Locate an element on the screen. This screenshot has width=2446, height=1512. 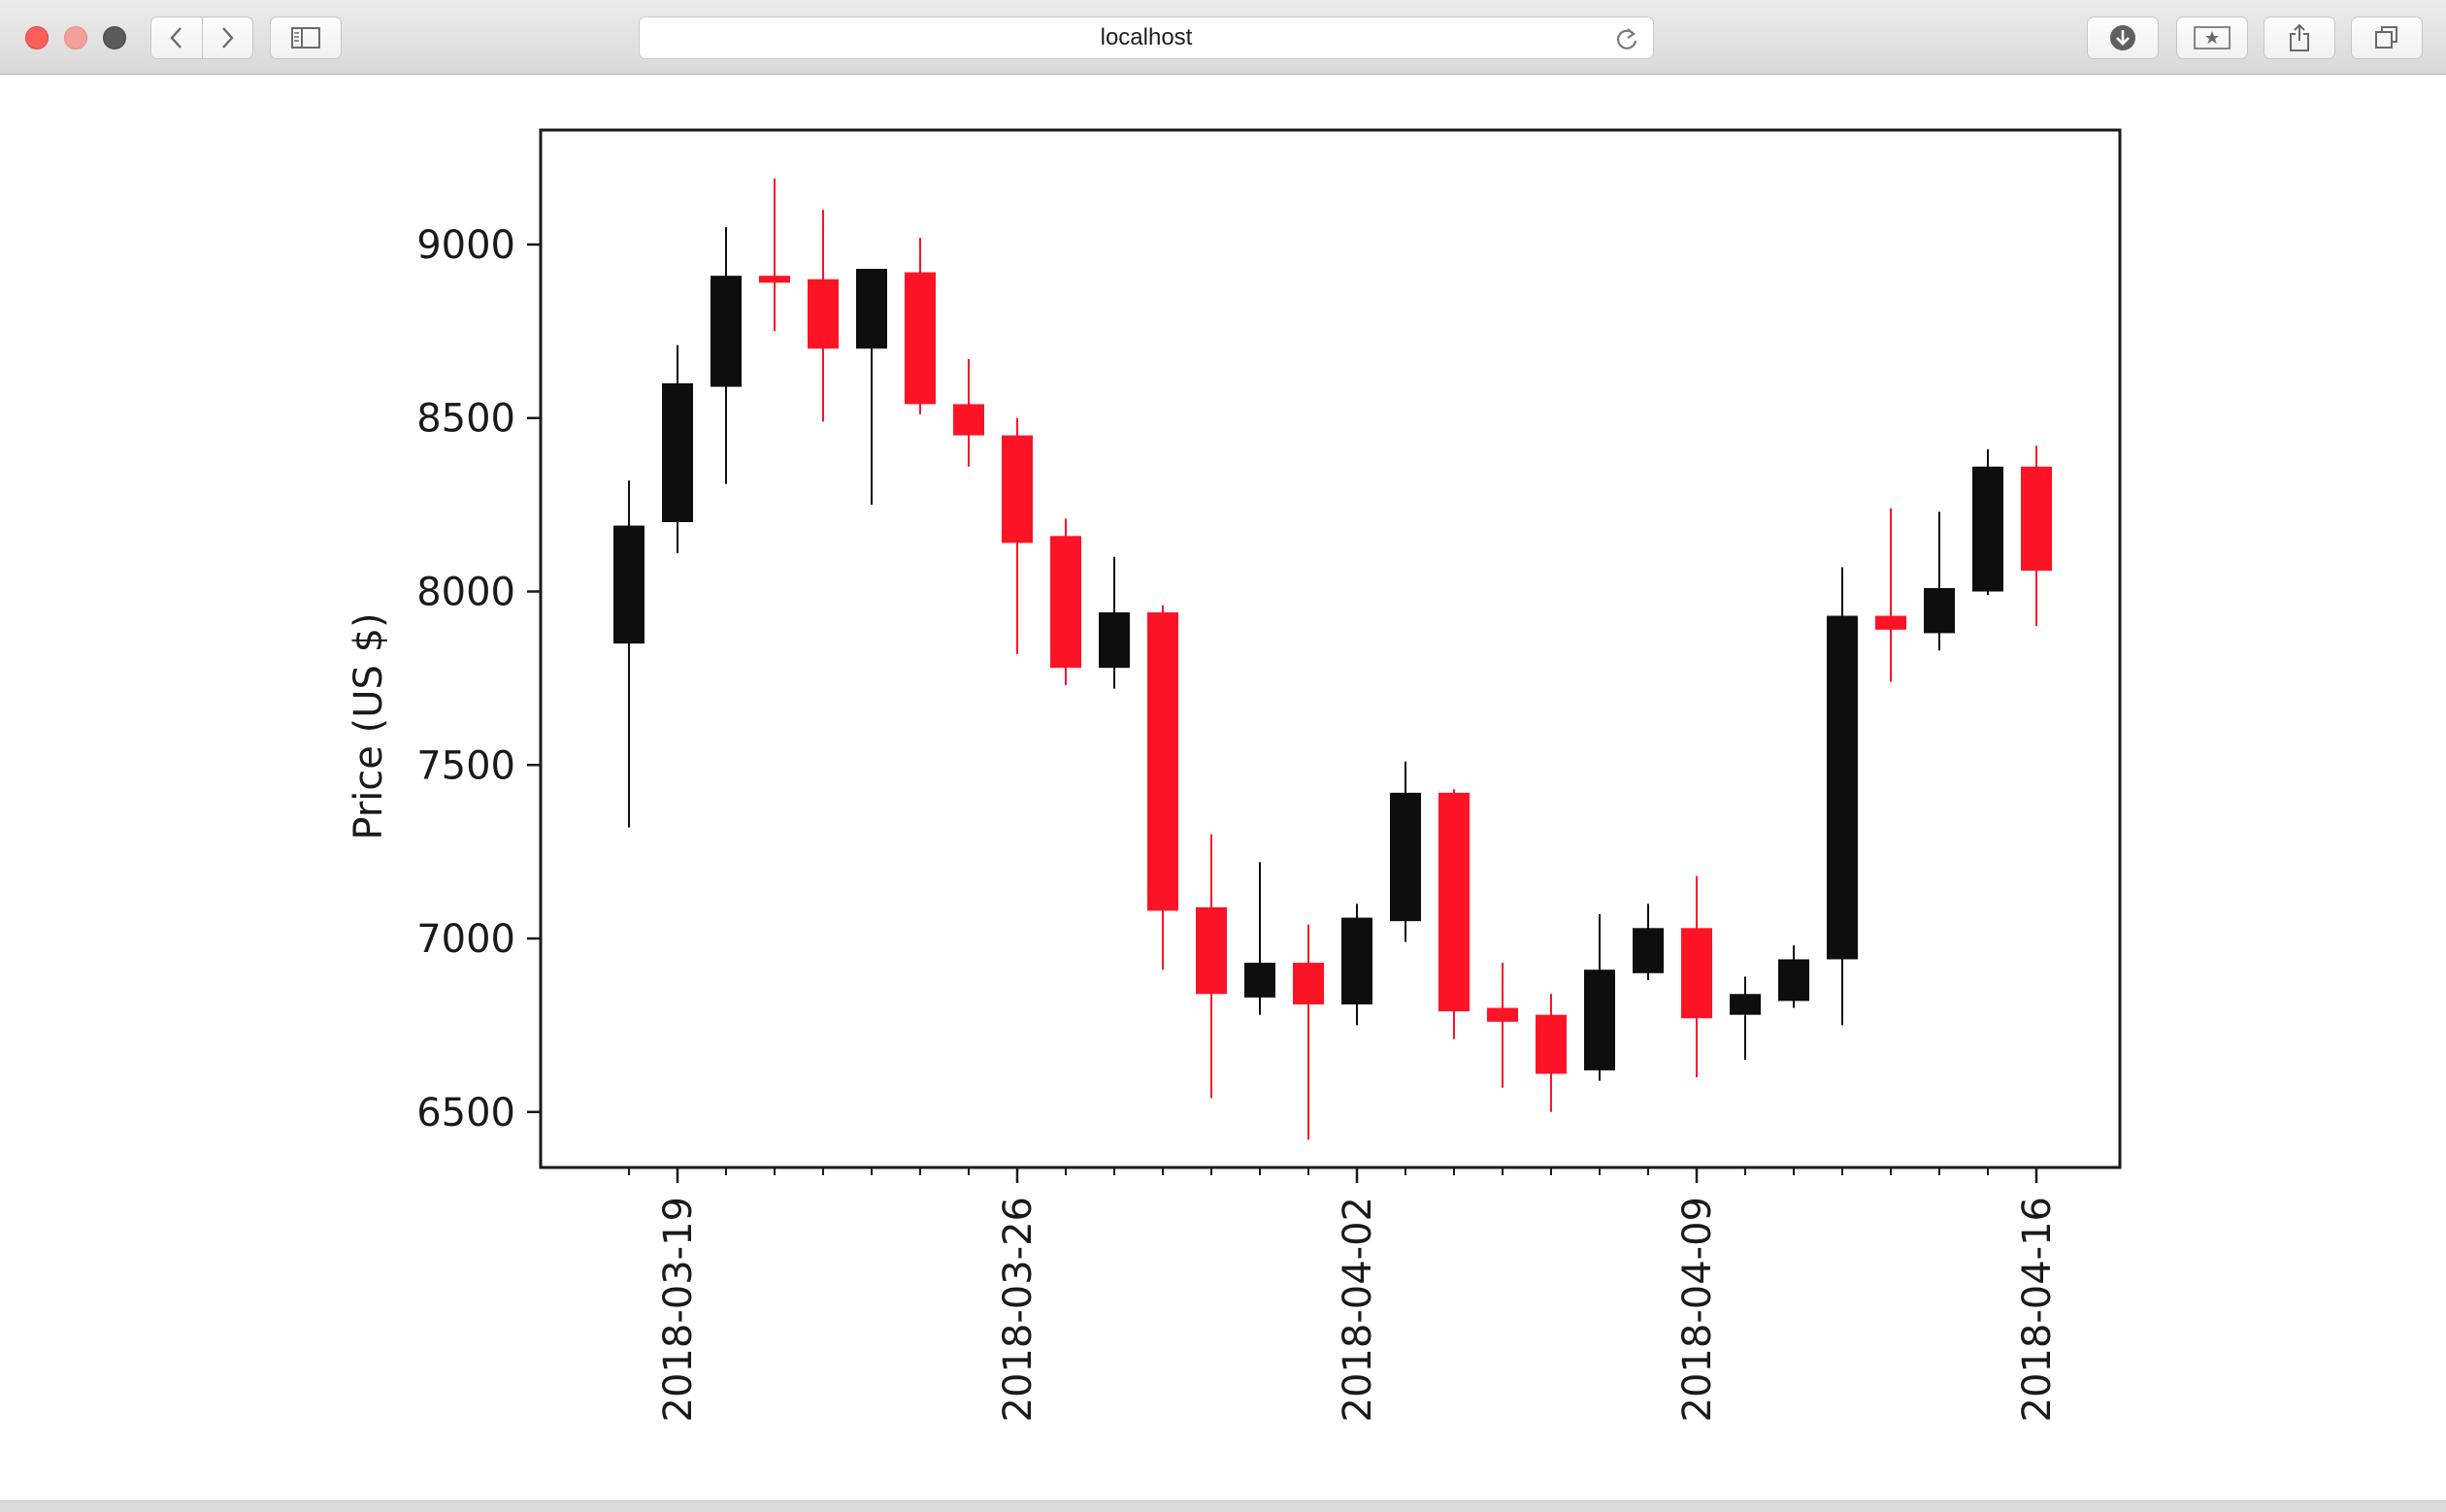
tabs-icon is located at coordinates (2386, 37).